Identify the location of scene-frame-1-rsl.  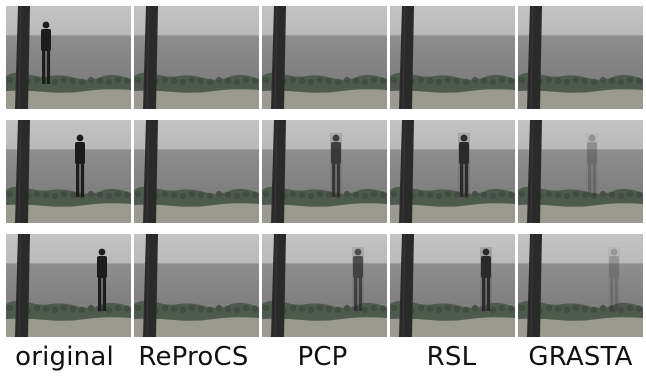
(452, 57).